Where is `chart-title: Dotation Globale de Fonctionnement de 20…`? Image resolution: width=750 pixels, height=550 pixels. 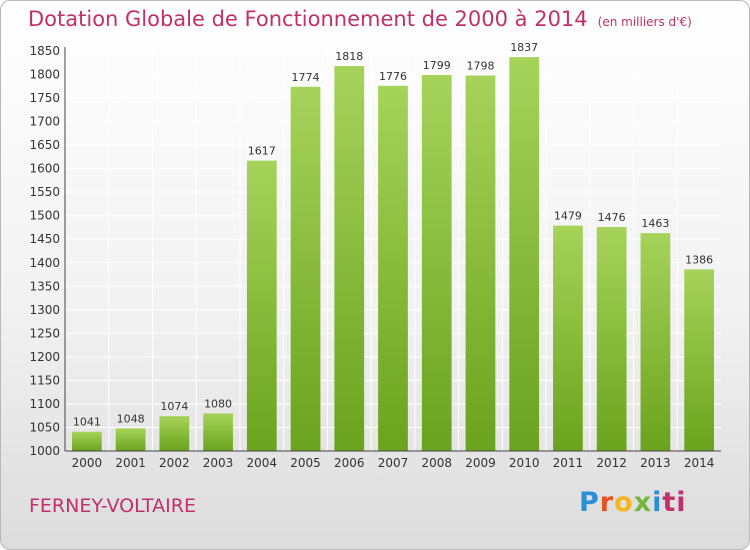 chart-title: Dotation Globale de Fonctionnement de 20… is located at coordinates (360, 19).